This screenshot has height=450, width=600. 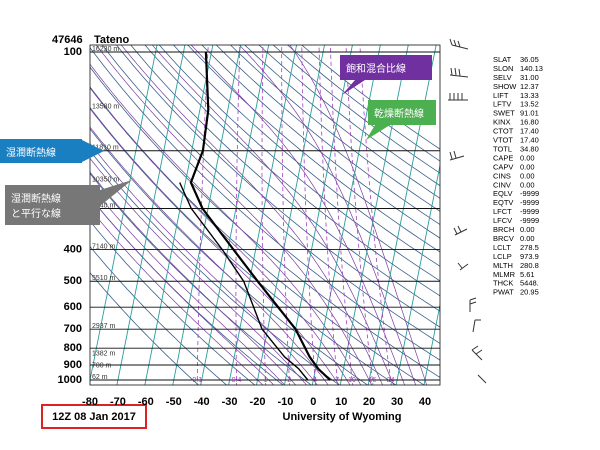 I want to click on mixing-ratio-label: 2, so click(x=289, y=380).